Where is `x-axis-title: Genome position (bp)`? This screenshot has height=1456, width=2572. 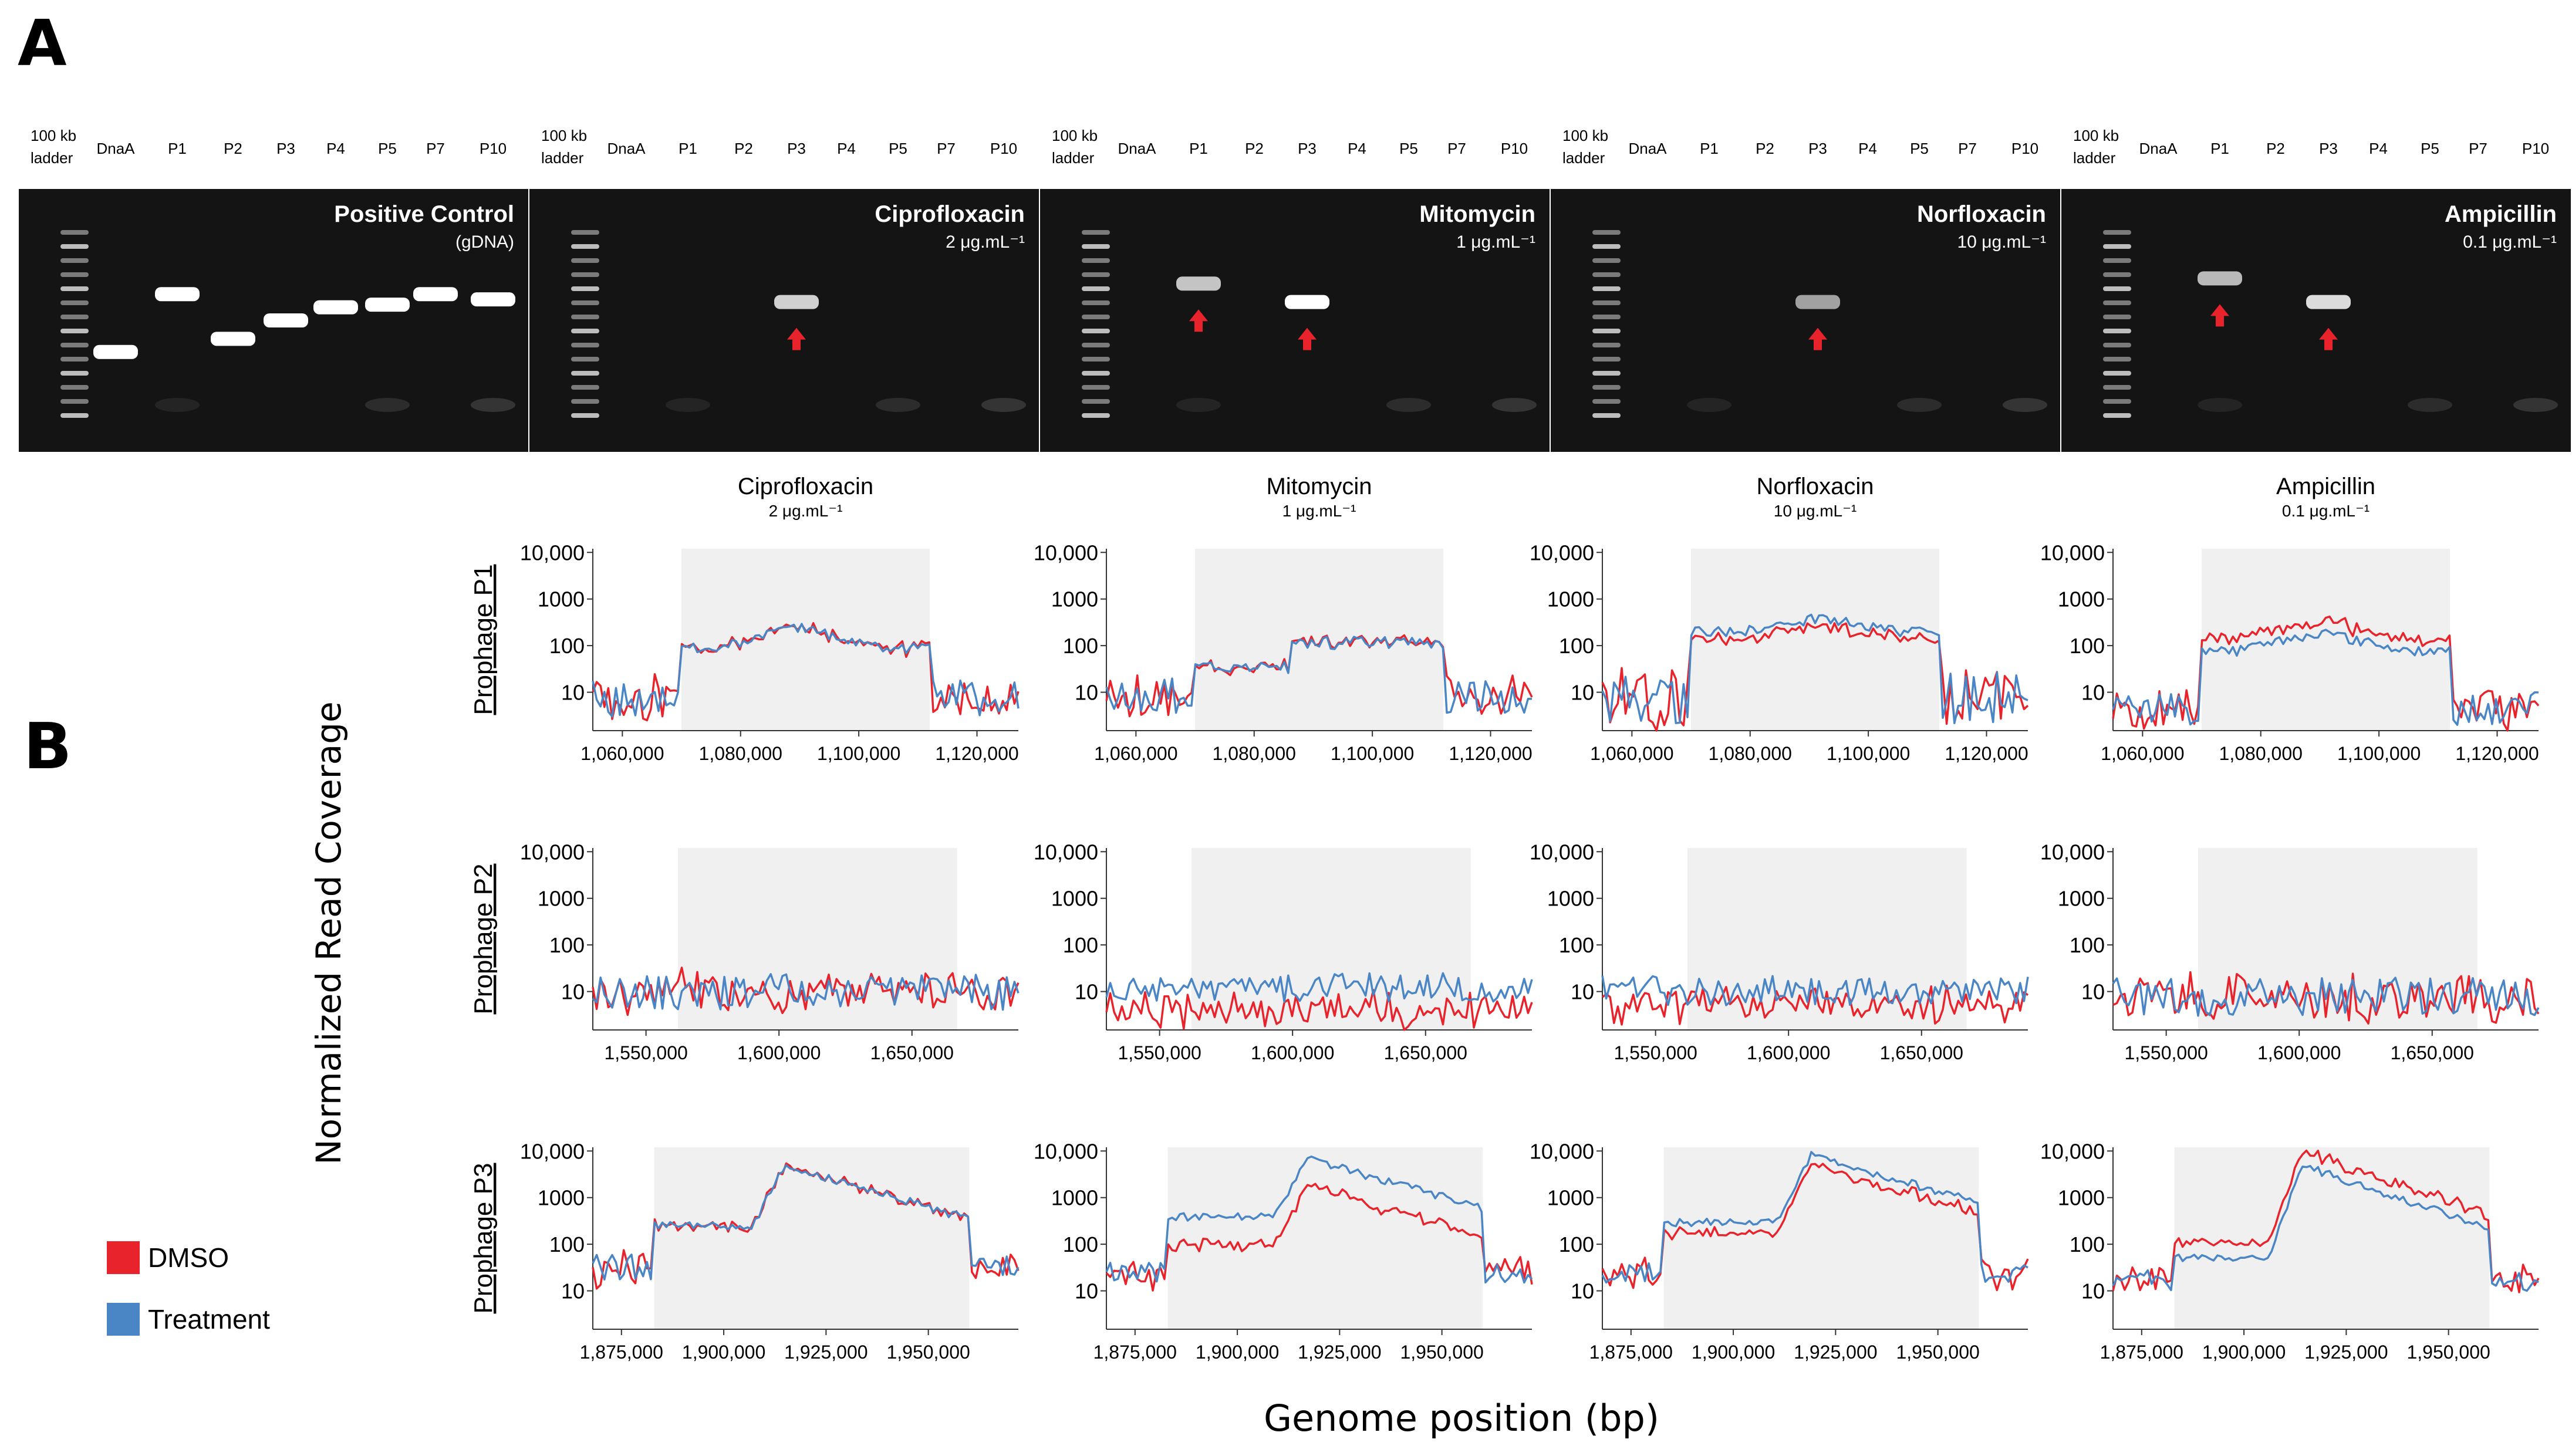
x-axis-title: Genome position (bp) is located at coordinates (1462, 1418).